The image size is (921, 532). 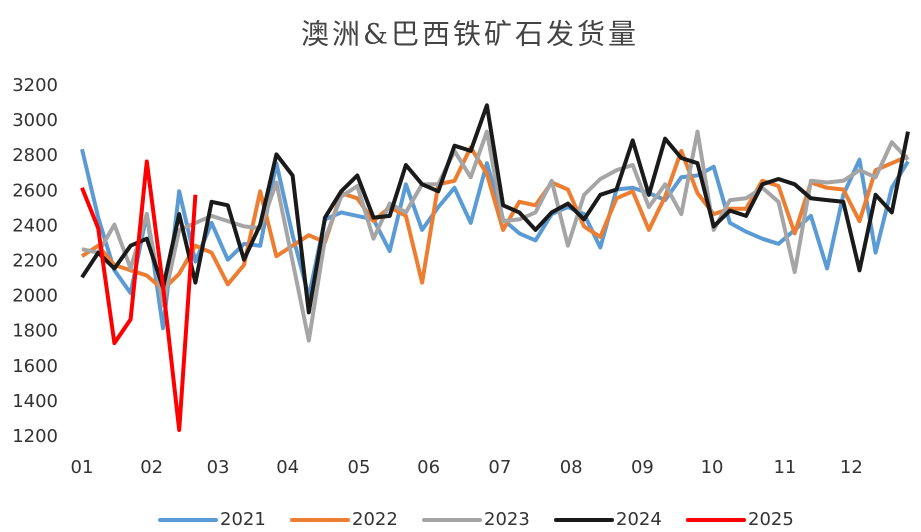 What do you see at coordinates (359, 467) in the screenshot?
I see `x-tick-label: 05` at bounding box center [359, 467].